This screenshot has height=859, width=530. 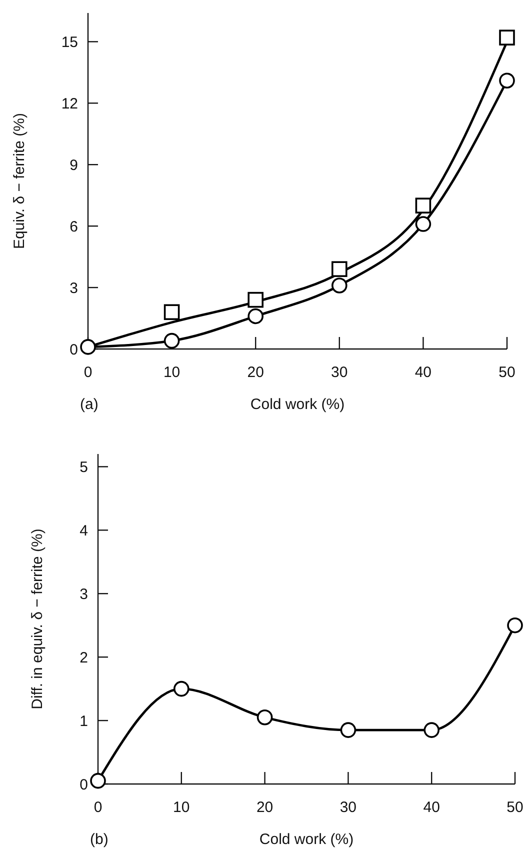 What do you see at coordinates (74, 165) in the screenshot?
I see `y-tick-label: 9` at bounding box center [74, 165].